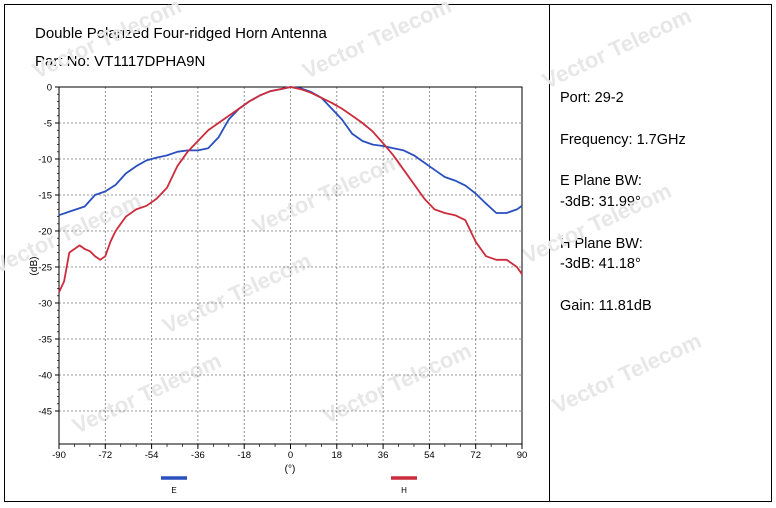 The image size is (776, 508). What do you see at coordinates (45, 160) in the screenshot?
I see `y-tick-label: -10` at bounding box center [45, 160].